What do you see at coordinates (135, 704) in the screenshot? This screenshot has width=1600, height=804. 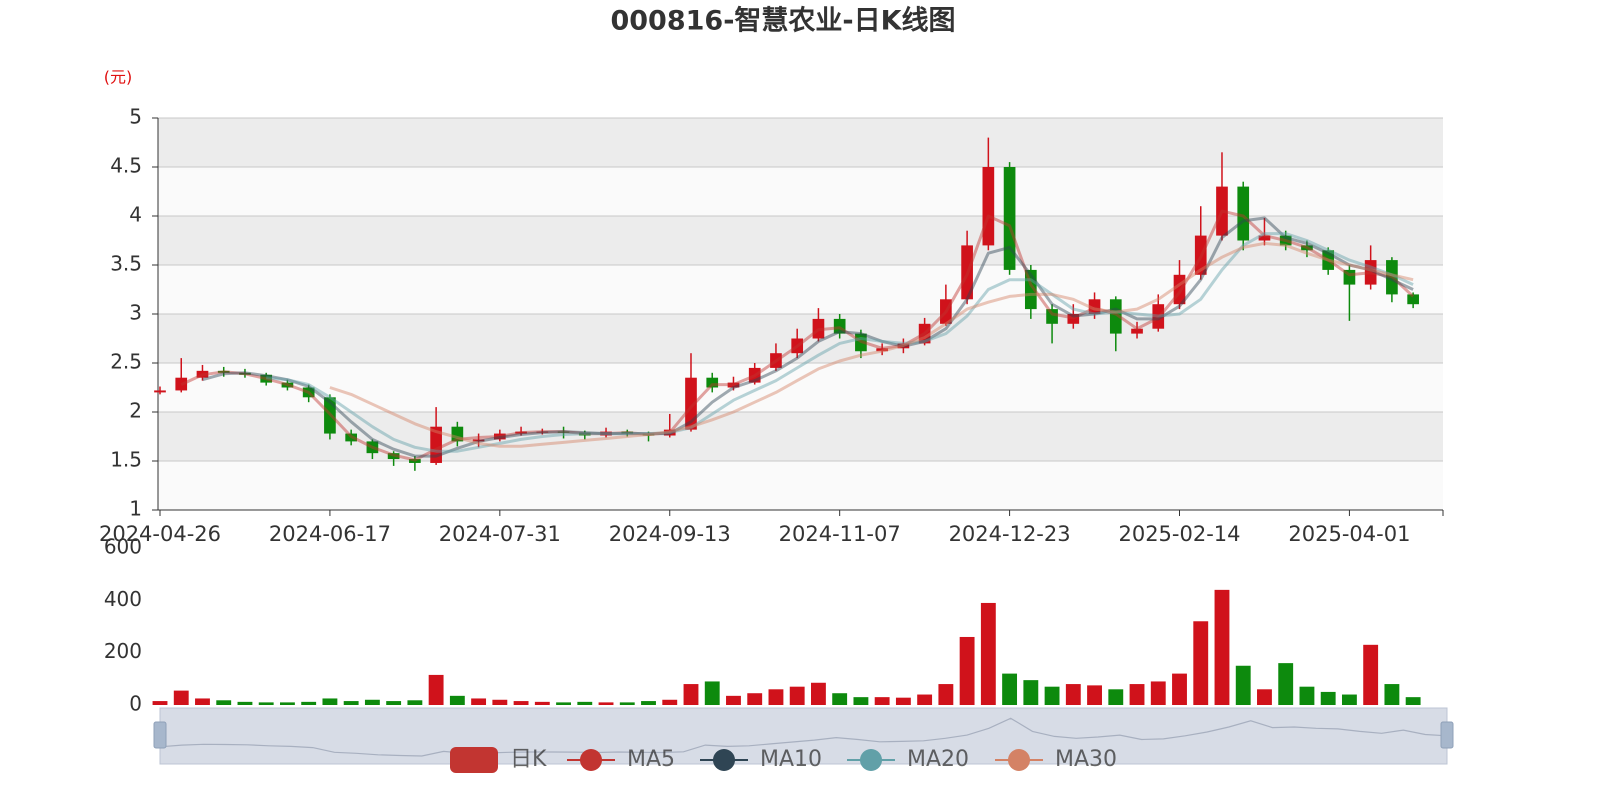 I see `volume-tick-label: 0` at bounding box center [135, 704].